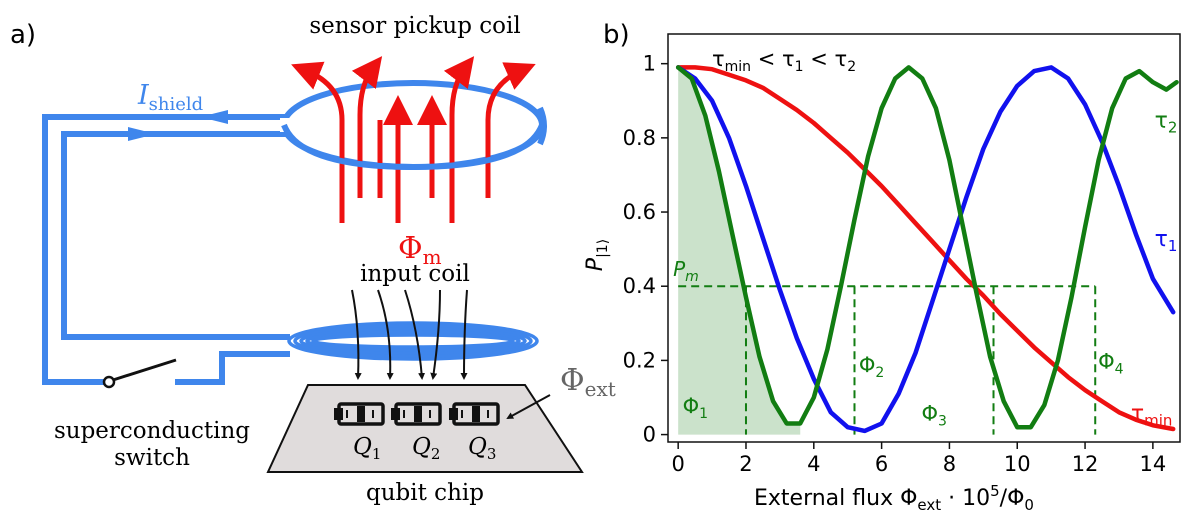 This screenshot has width=1181, height=513. What do you see at coordinates (23, 35) in the screenshot?
I see `panel-a-label: a)` at bounding box center [23, 35].